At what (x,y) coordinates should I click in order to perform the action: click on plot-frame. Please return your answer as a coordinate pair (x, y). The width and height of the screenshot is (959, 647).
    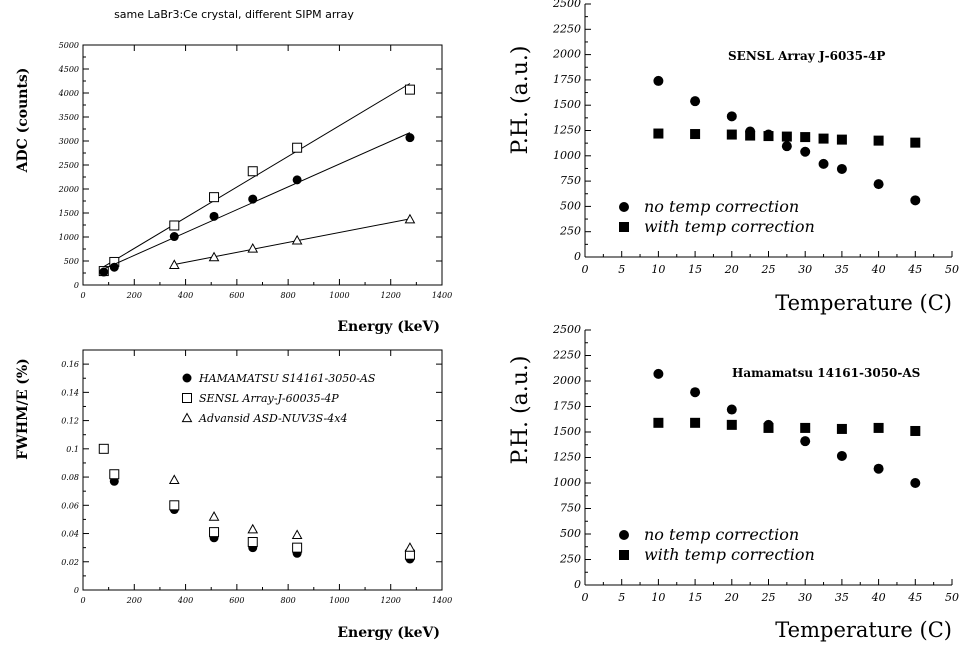
    Looking at the image, I should click on (262, 165).